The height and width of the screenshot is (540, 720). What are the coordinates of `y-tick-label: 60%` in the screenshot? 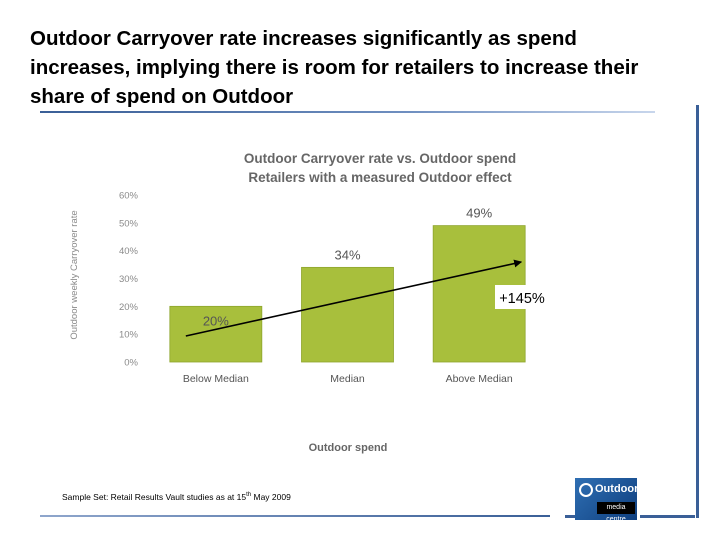 It's located at (129, 196).